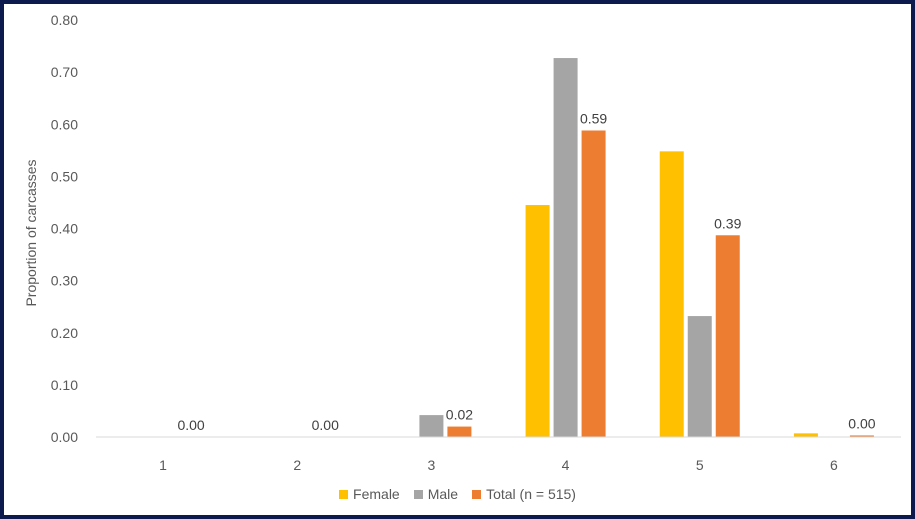 This screenshot has width=915, height=519. Describe the element at coordinates (31, 232) in the screenshot. I see `y-axis-label: Proportion of carcasses` at that location.